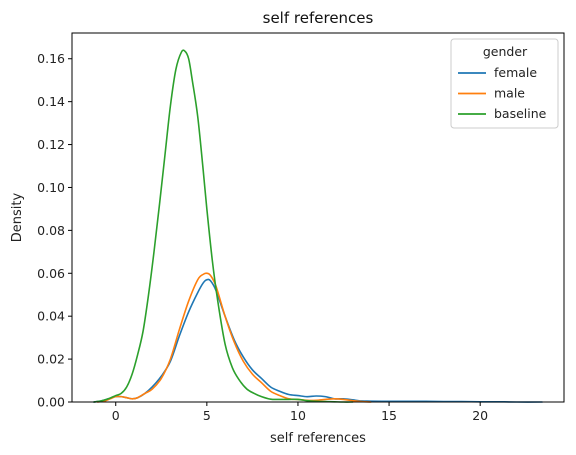 The height and width of the screenshot is (455, 576). Describe the element at coordinates (116, 415) in the screenshot. I see `x-tick-label: 0` at that location.